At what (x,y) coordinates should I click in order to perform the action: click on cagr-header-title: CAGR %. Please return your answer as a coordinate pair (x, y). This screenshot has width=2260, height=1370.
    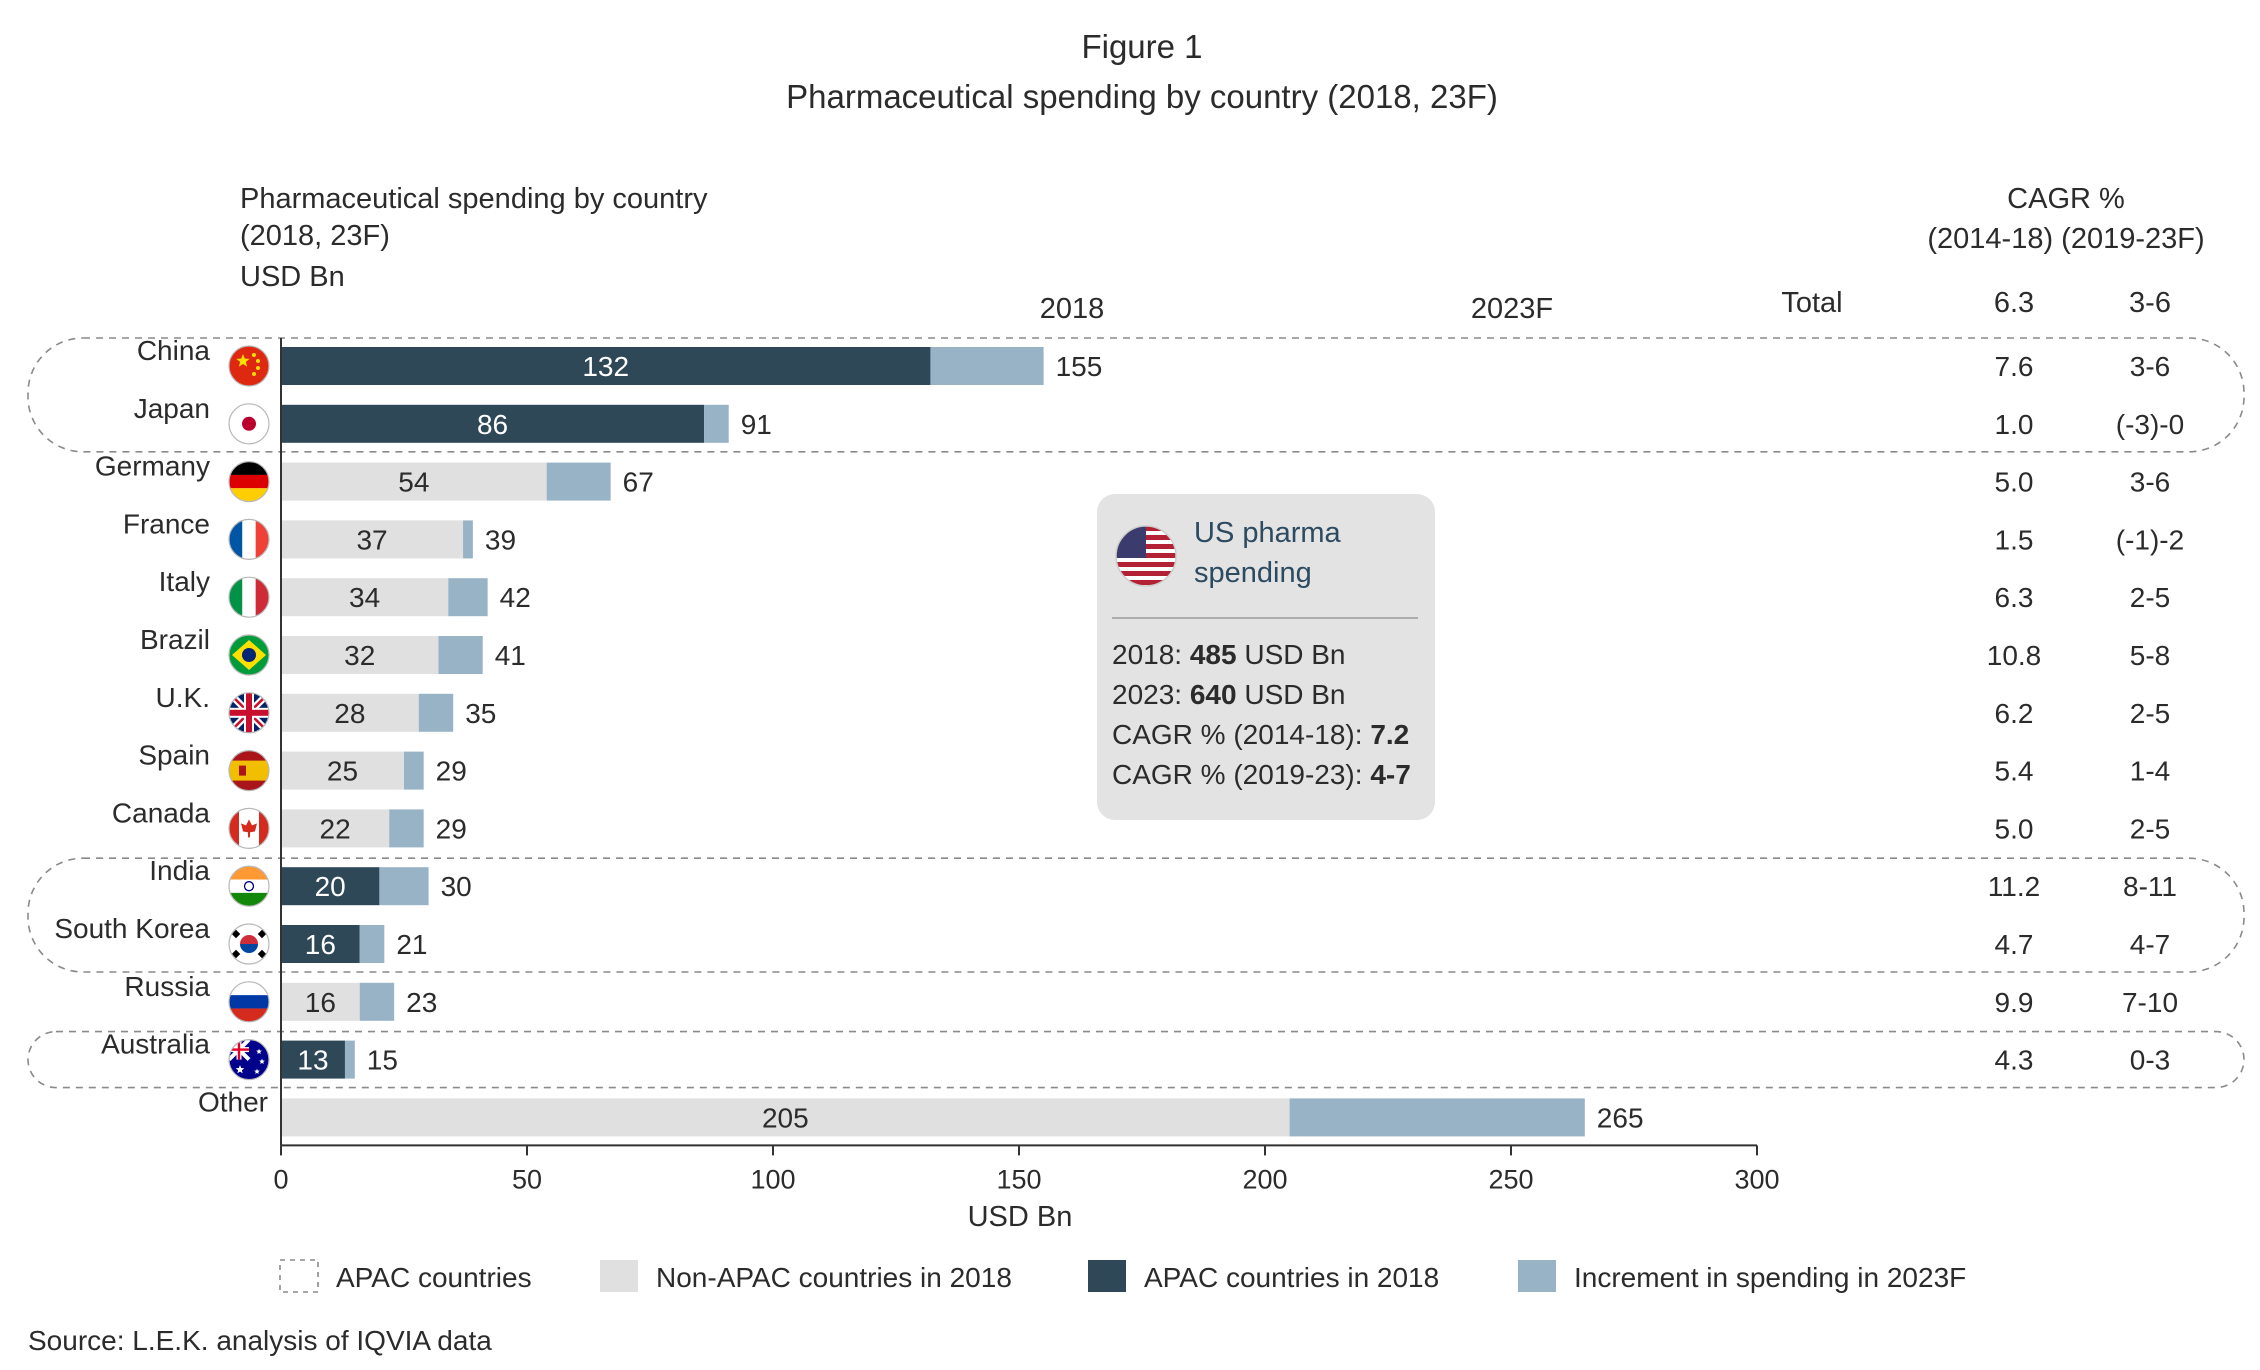
    Looking at the image, I should click on (2066, 199).